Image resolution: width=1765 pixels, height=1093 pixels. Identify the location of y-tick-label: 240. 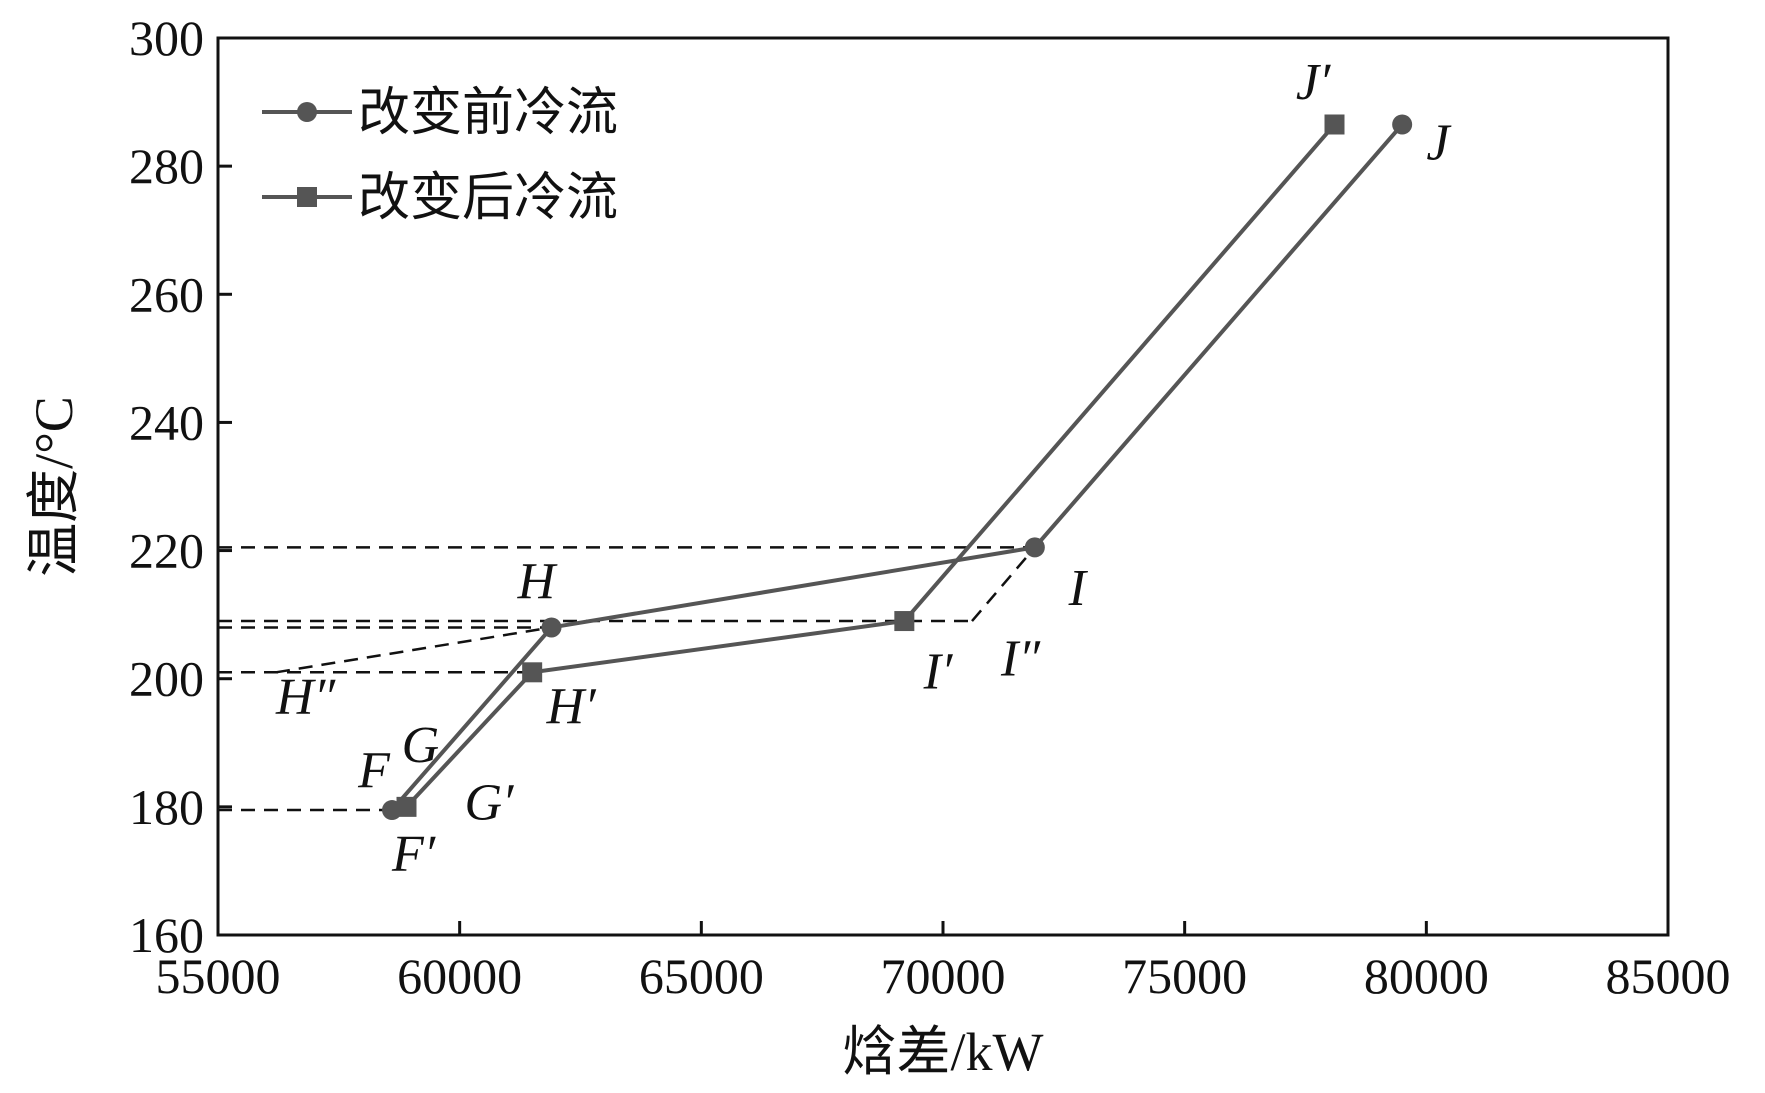
(166, 422).